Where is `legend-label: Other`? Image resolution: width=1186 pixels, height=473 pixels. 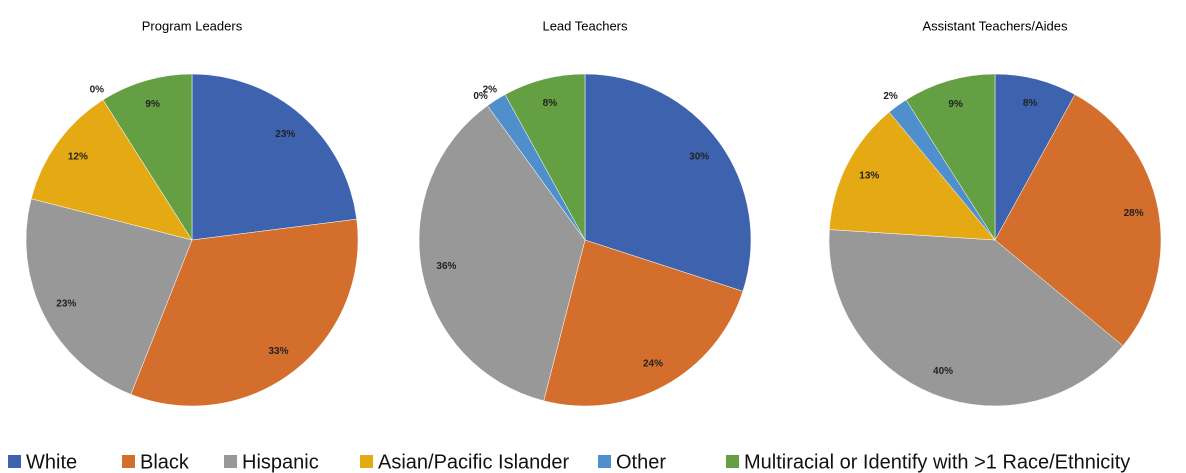
legend-label: Other is located at coordinates (641, 462).